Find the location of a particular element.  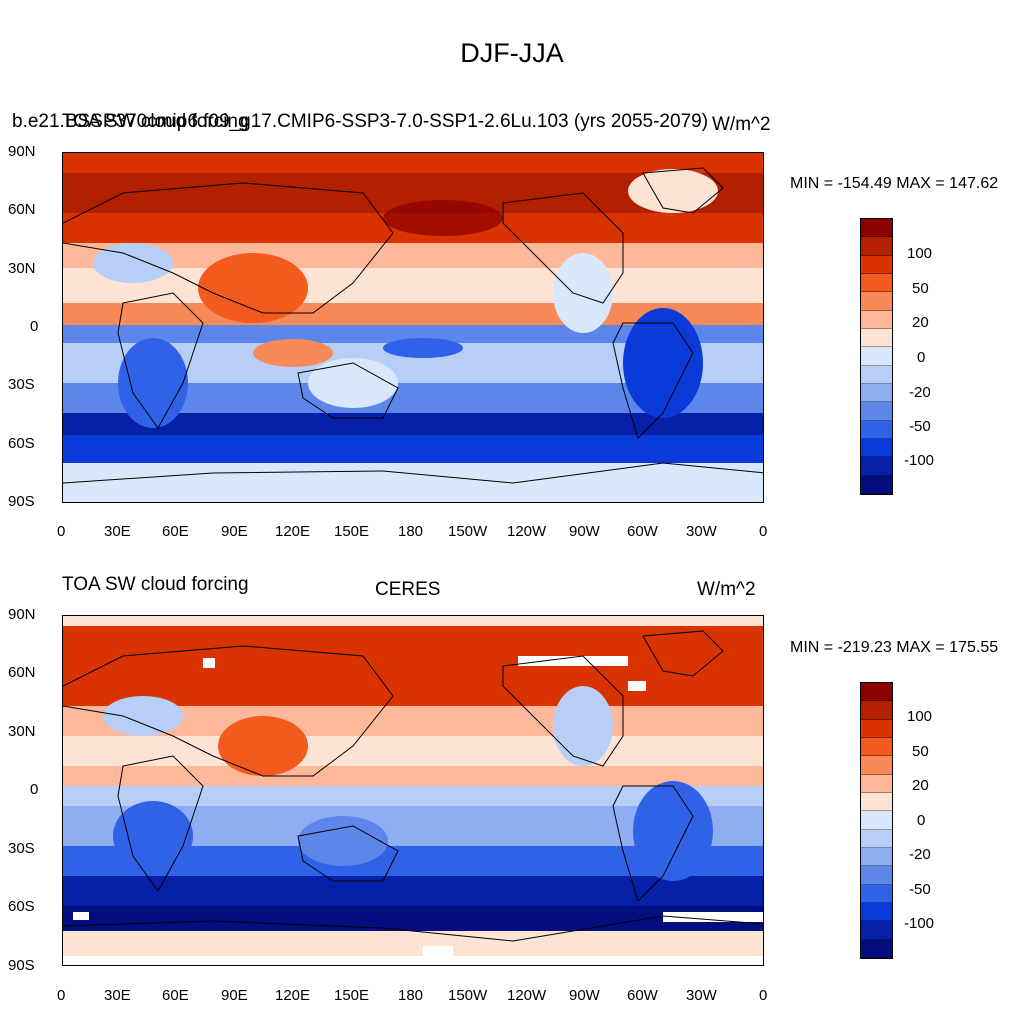

panel1-colorbar-label: -50 is located at coordinates (920, 426).